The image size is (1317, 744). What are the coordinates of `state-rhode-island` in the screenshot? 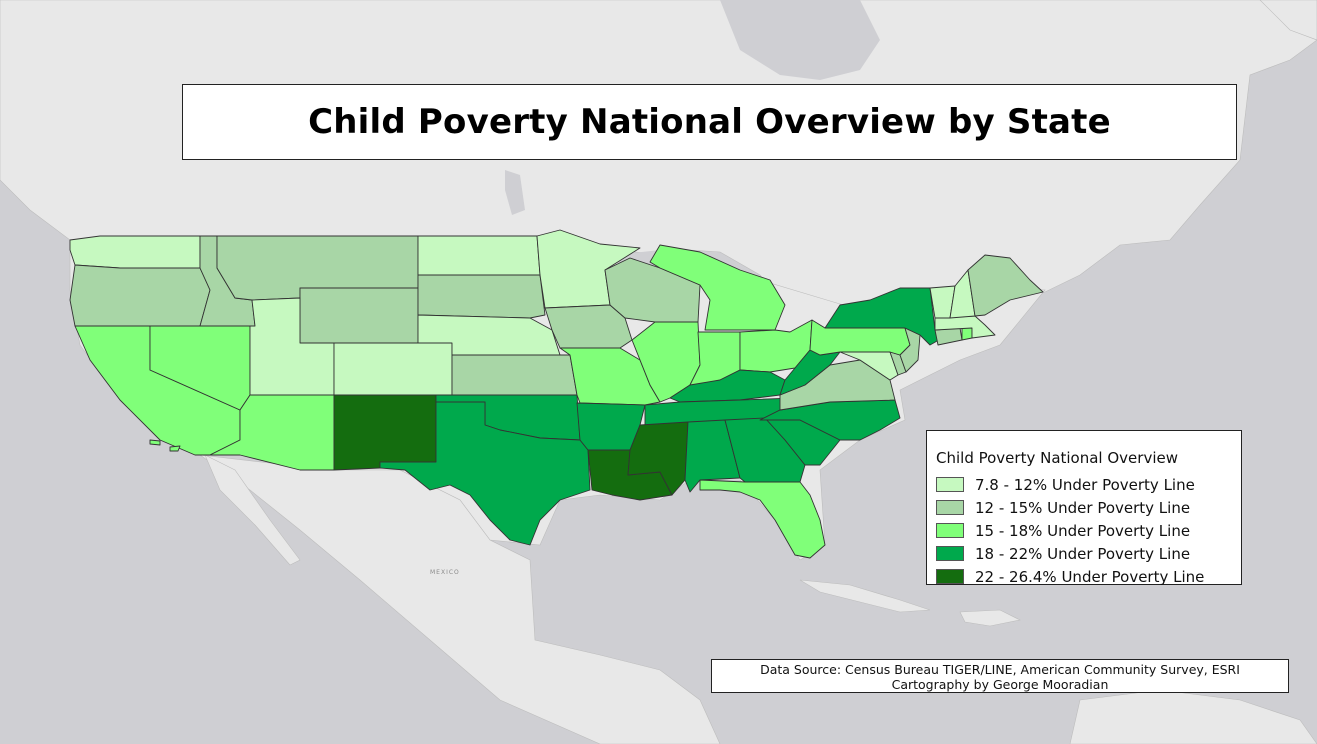 It's located at (967, 334).